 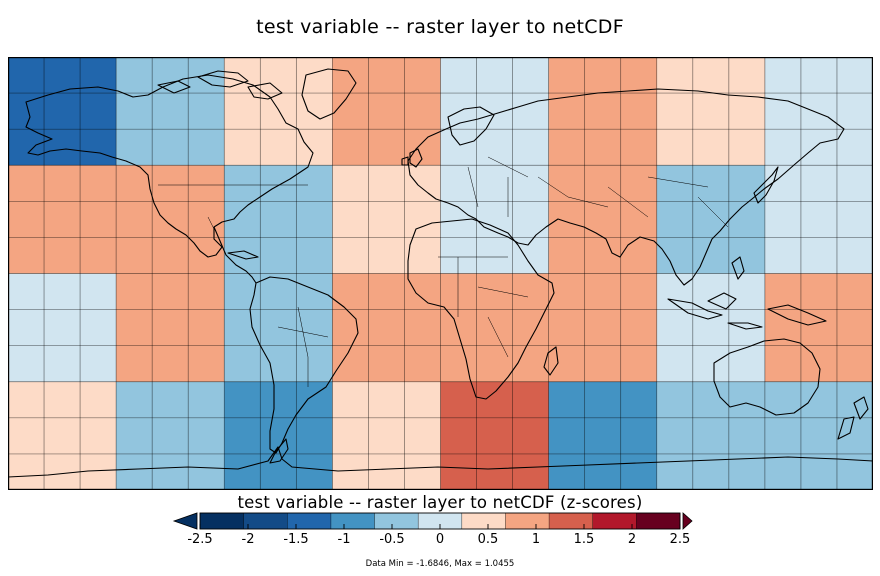 I want to click on colorbar-bins, so click(x=432, y=521).